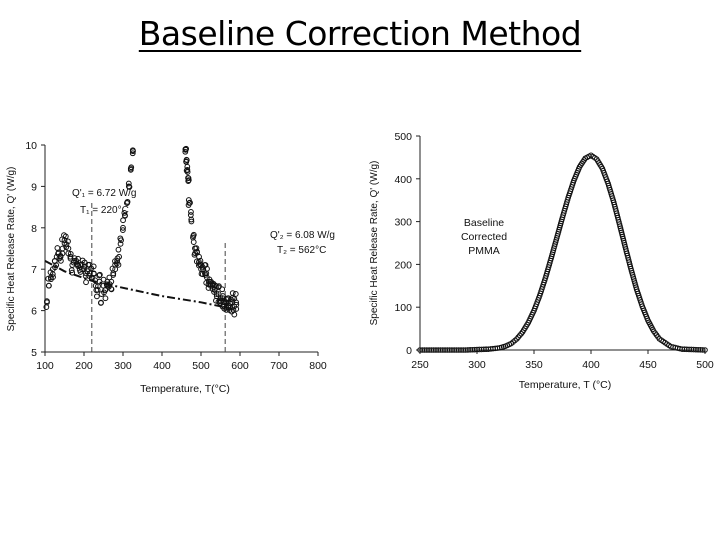  Describe the element at coordinates (534, 365) in the screenshot. I see `right-x-tick-label: 350` at that location.